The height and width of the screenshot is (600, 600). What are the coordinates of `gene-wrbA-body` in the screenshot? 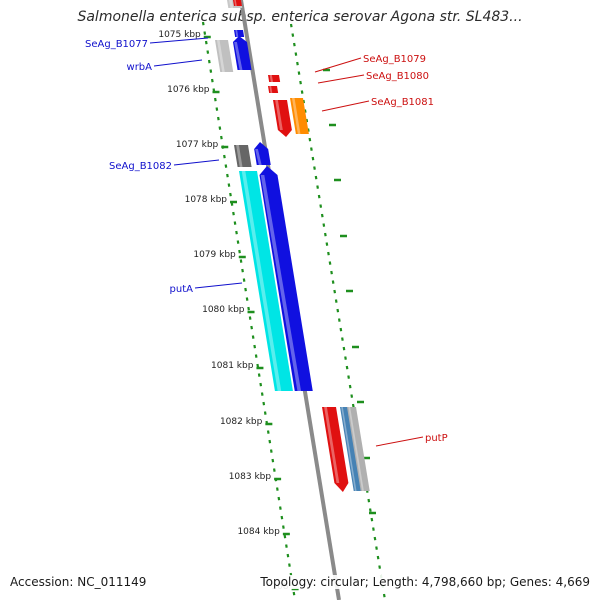 It's located at (242, 53).